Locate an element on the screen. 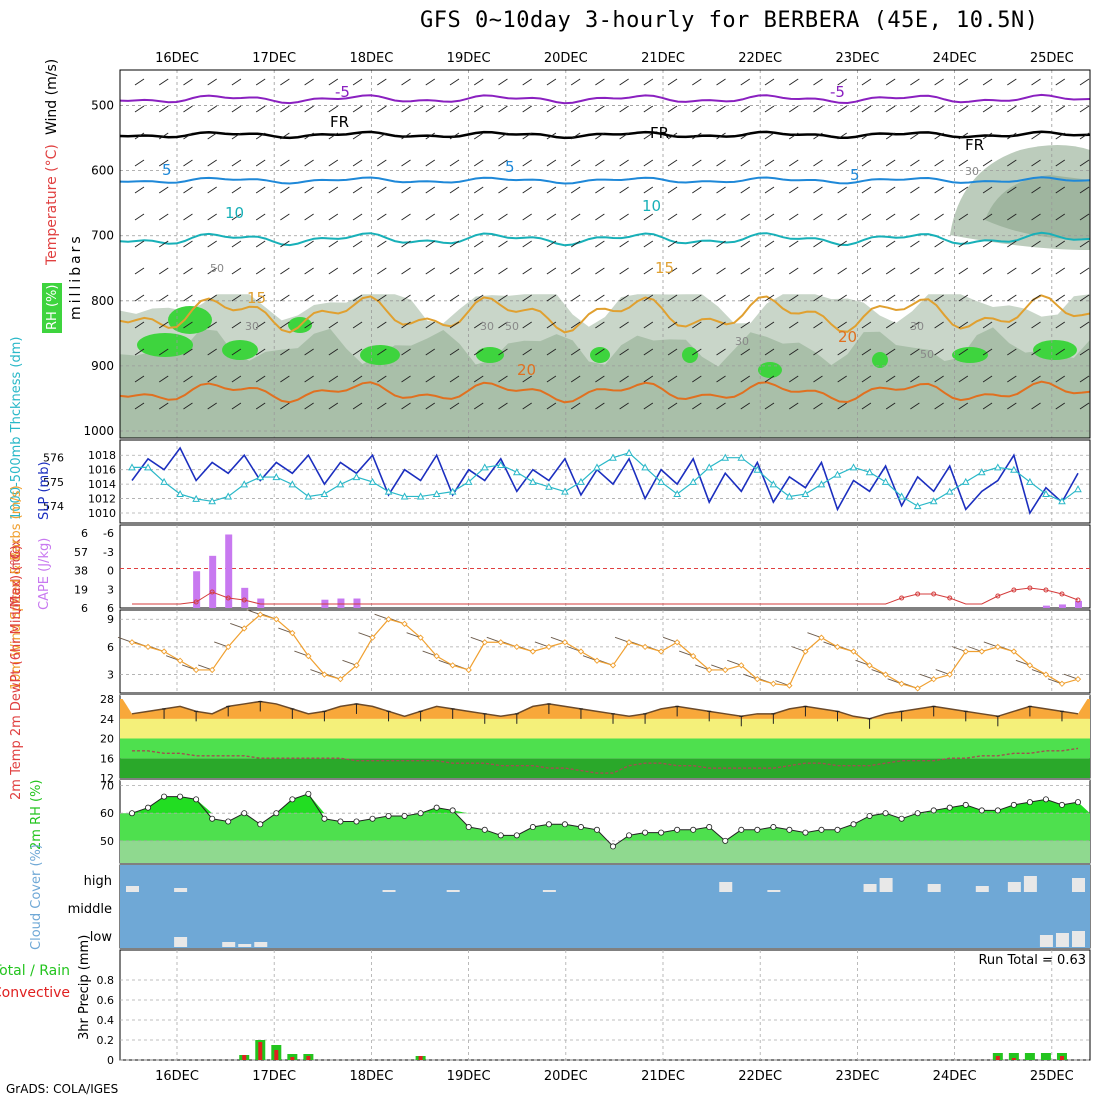 Image resolution: width=1100 pixels, height=1100 pixels. rh-high-area is located at coordinates (605, 803).